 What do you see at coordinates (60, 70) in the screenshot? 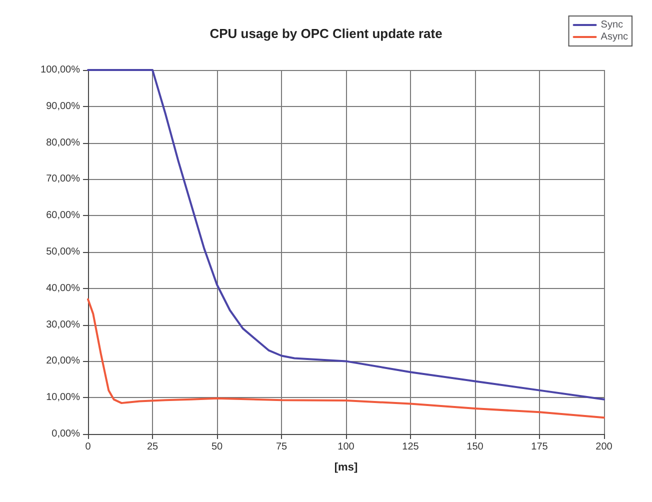
I see `y-tick-label: 100,00%` at bounding box center [60, 70].